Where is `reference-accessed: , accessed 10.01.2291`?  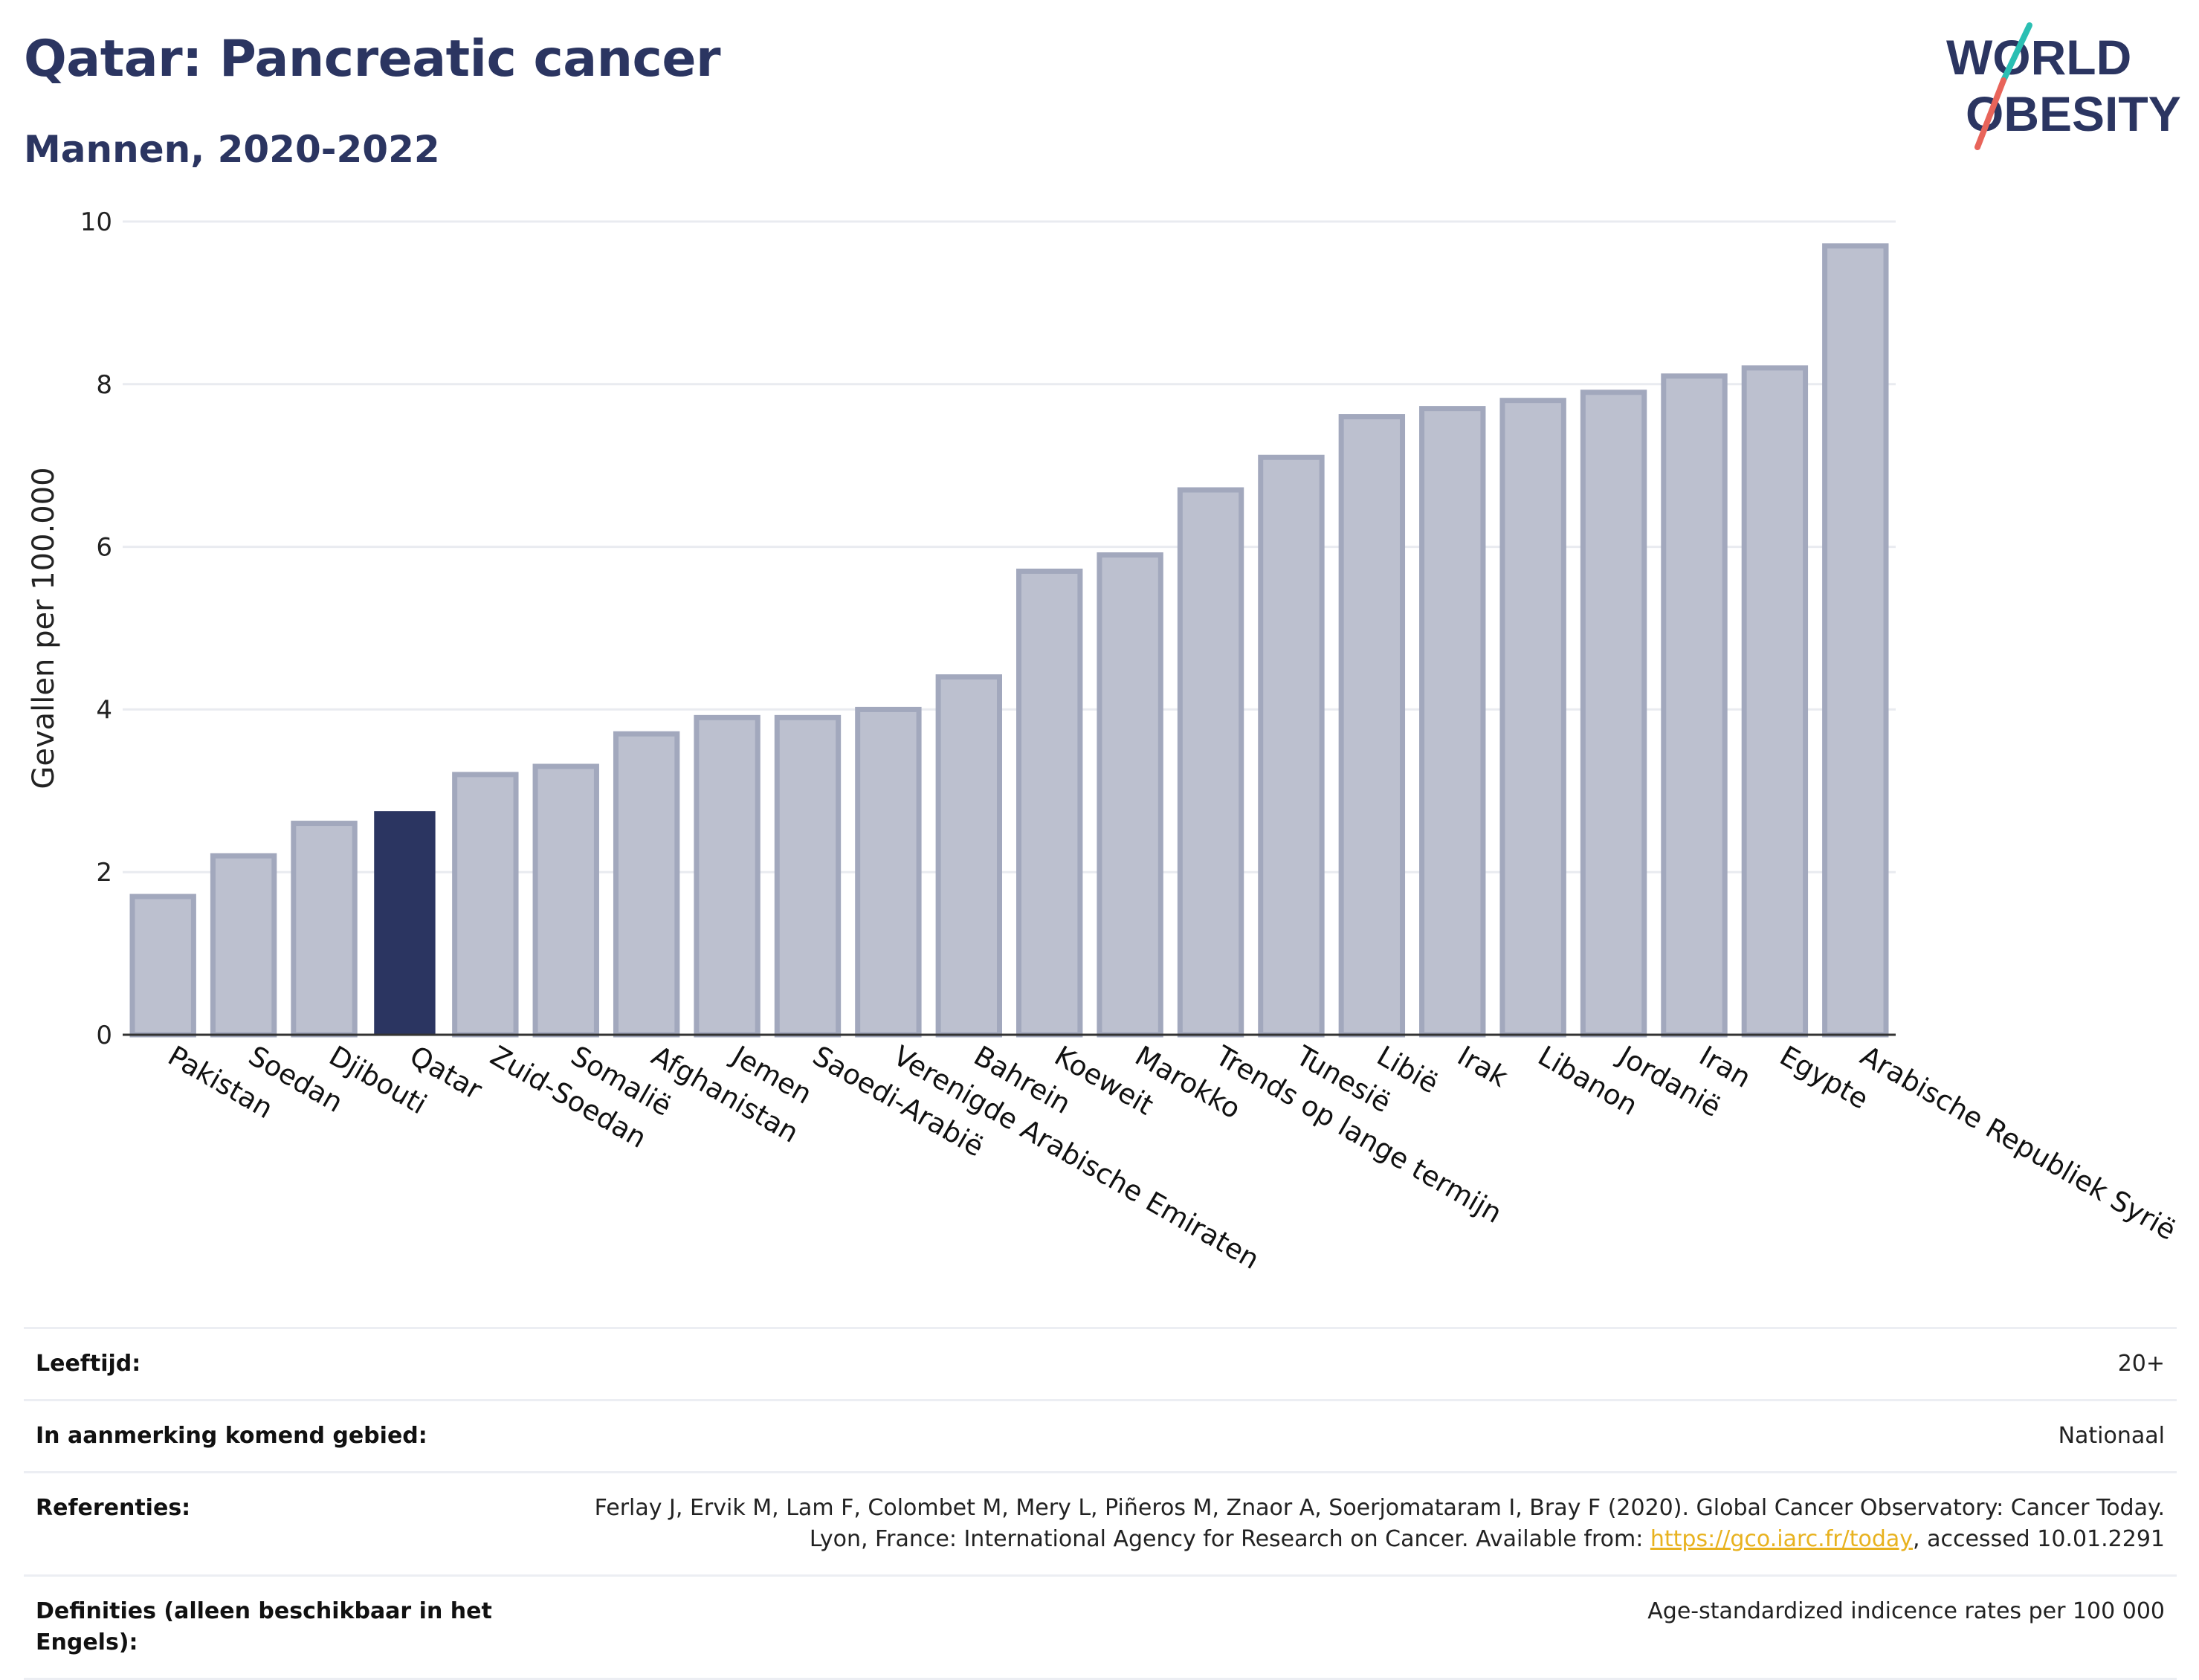 reference-accessed: , accessed 10.01.2291 is located at coordinates (2039, 1539).